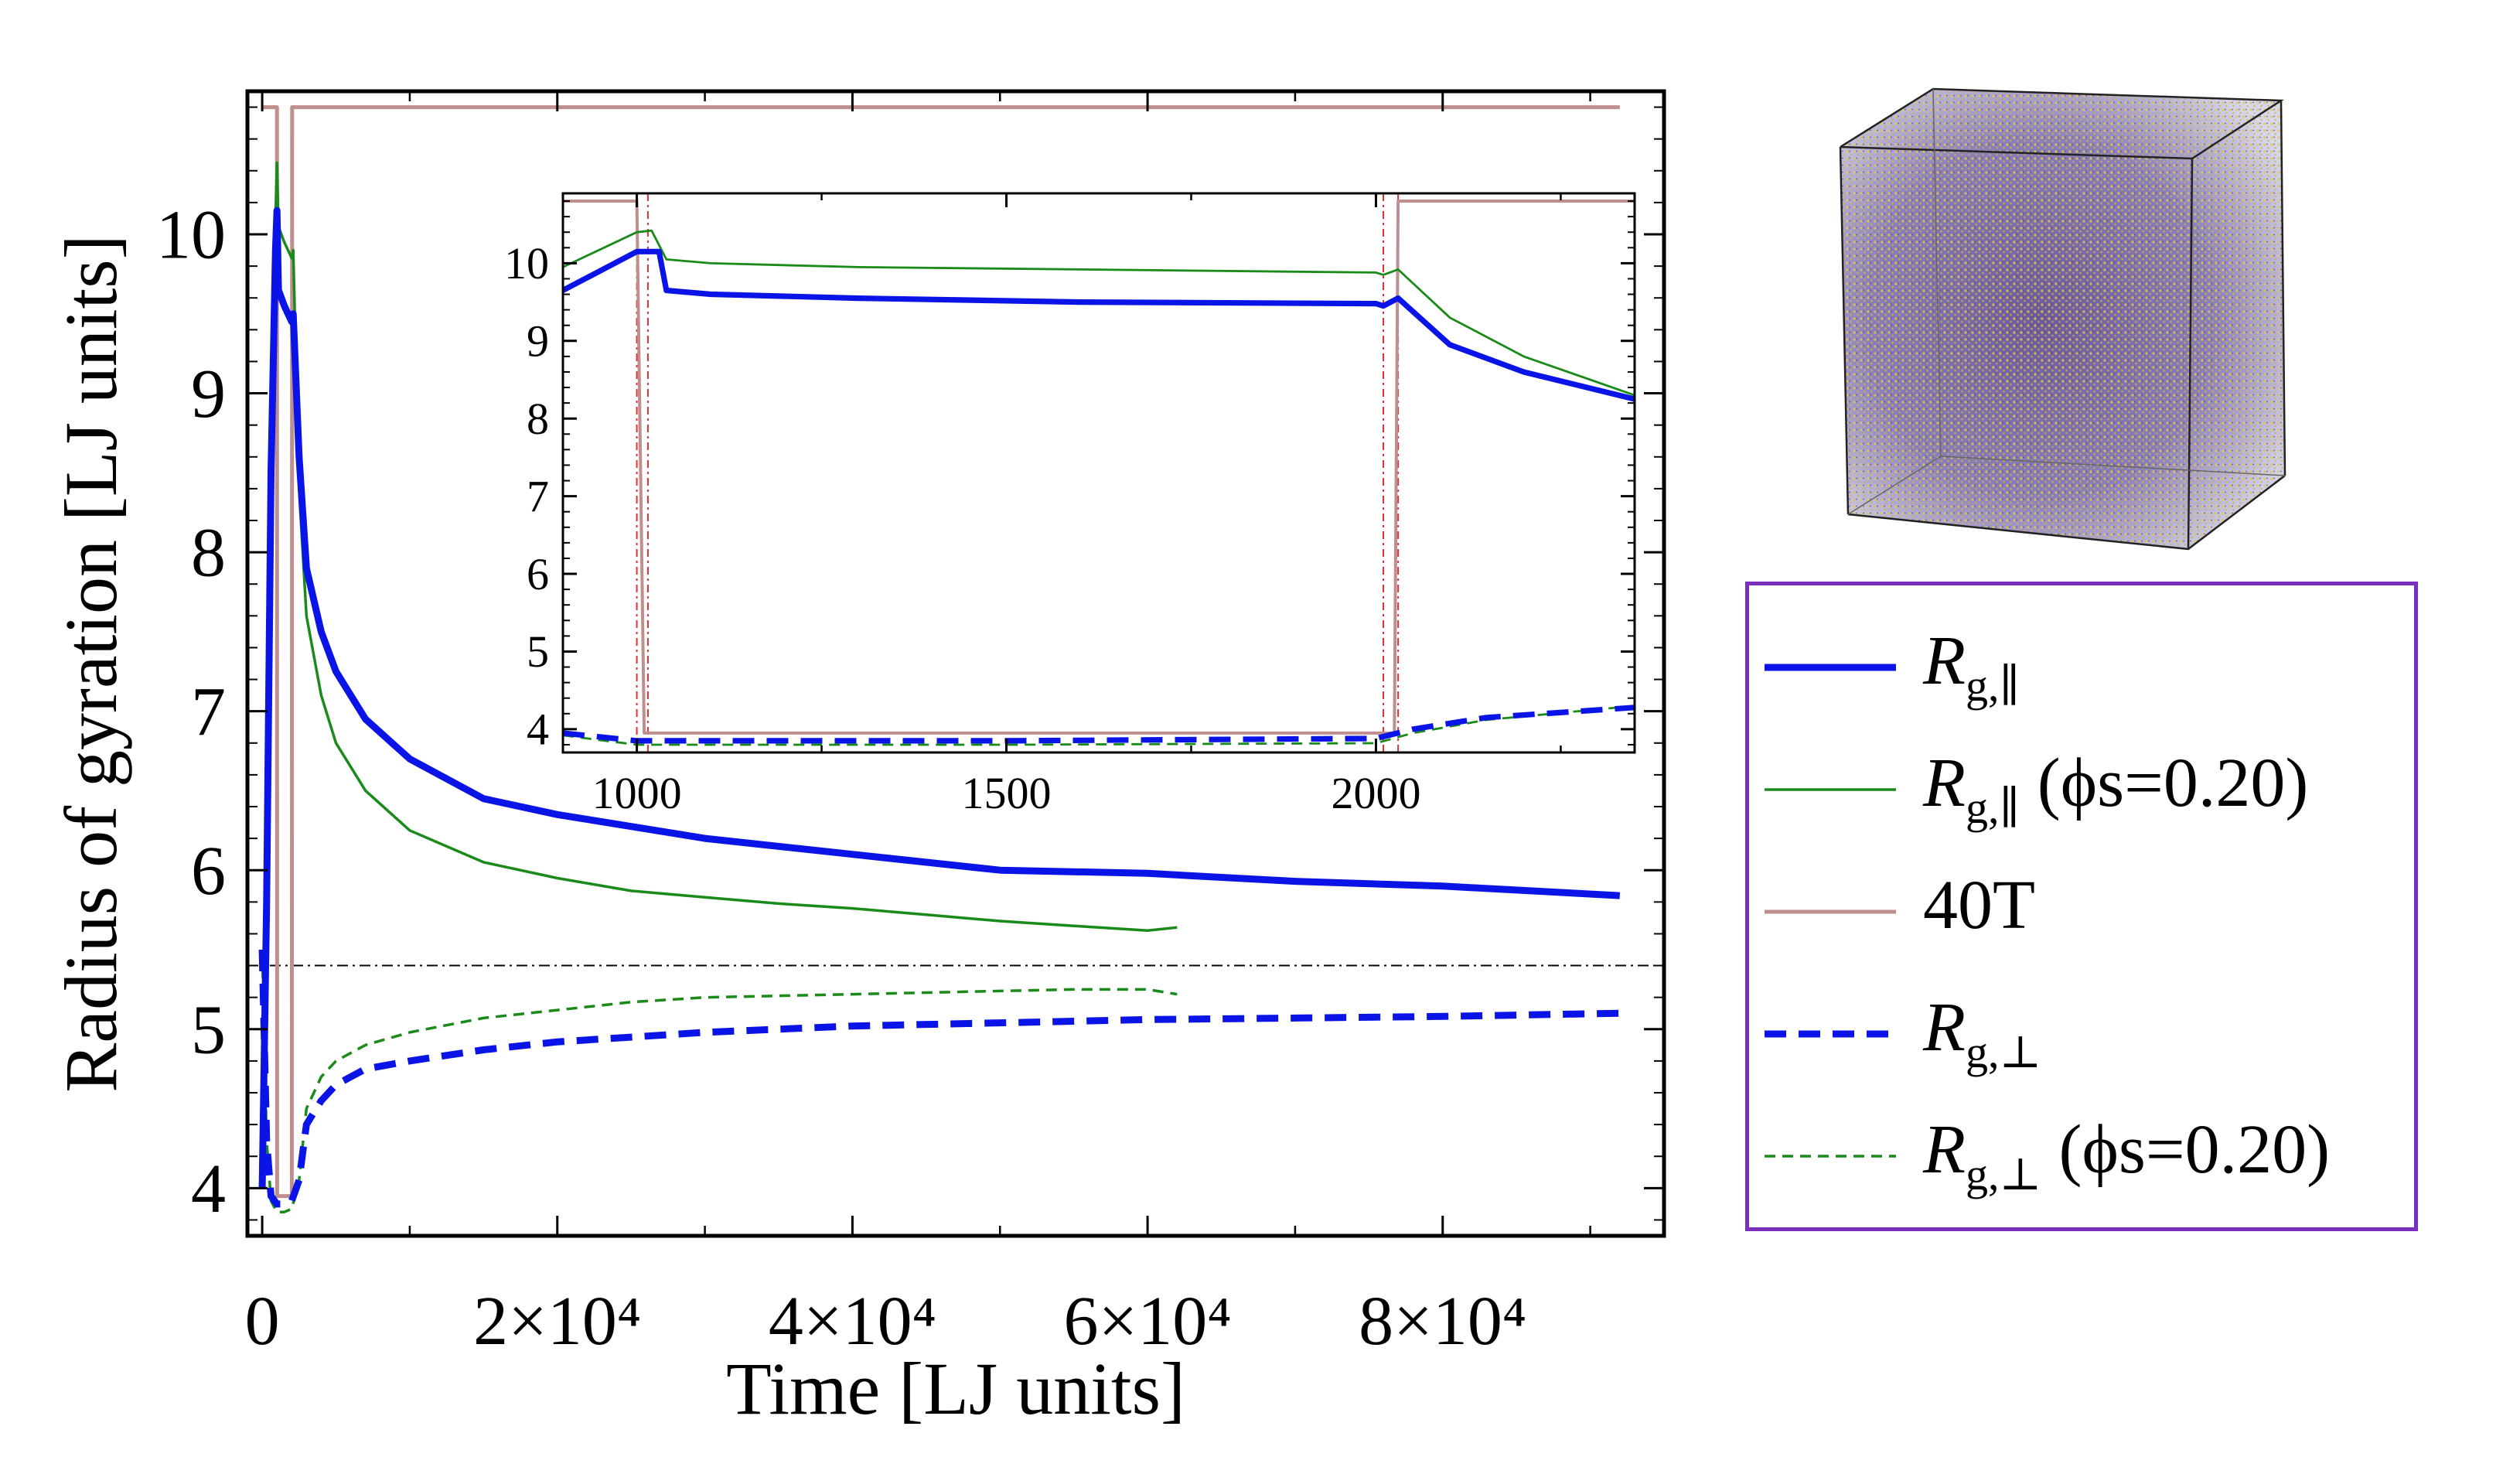 The image size is (2520, 1457). Describe the element at coordinates (955, 1388) in the screenshot. I see `x-axis-label: Time [LJ units]` at that location.